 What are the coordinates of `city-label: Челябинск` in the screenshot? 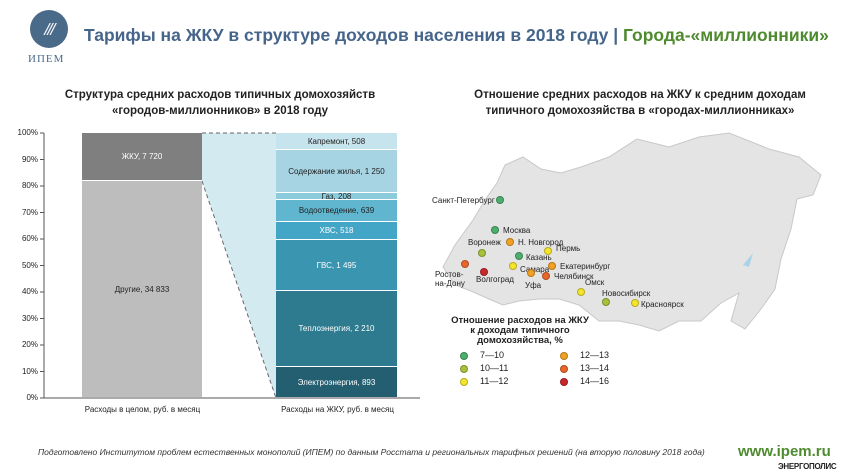 It's located at (574, 276).